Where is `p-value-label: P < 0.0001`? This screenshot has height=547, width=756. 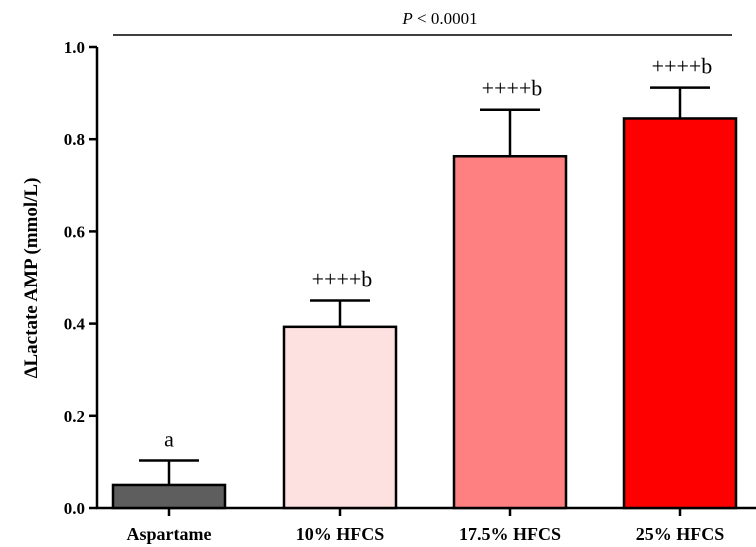 p-value-label: P < 0.0001 is located at coordinates (439, 18).